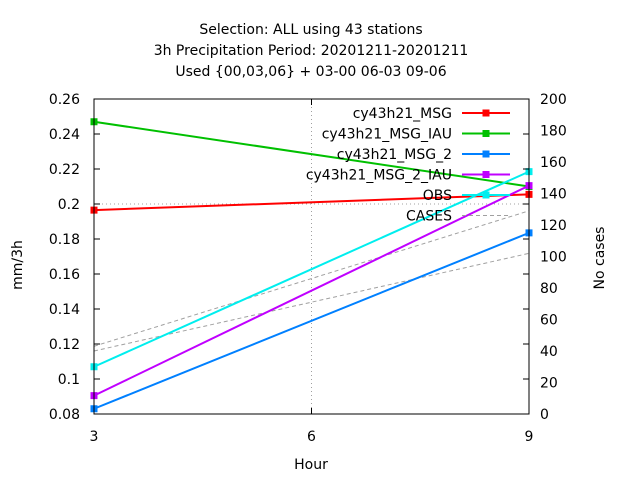  Describe the element at coordinates (600, 258) in the screenshot. I see `y2-axis-label: No cases` at that location.